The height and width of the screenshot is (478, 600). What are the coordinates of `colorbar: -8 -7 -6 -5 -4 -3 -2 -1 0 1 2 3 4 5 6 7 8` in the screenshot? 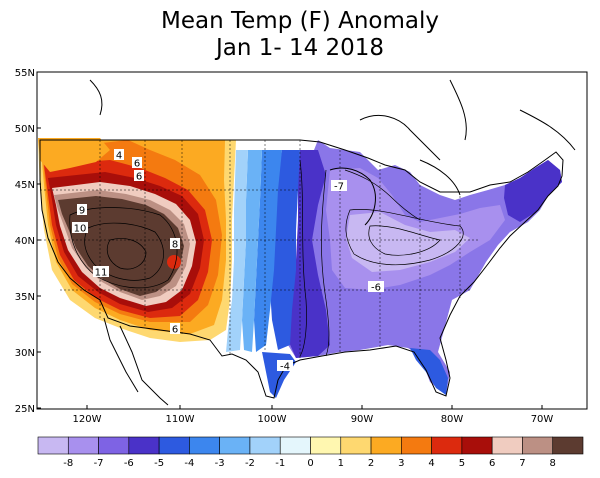 It's located at (310, 452).